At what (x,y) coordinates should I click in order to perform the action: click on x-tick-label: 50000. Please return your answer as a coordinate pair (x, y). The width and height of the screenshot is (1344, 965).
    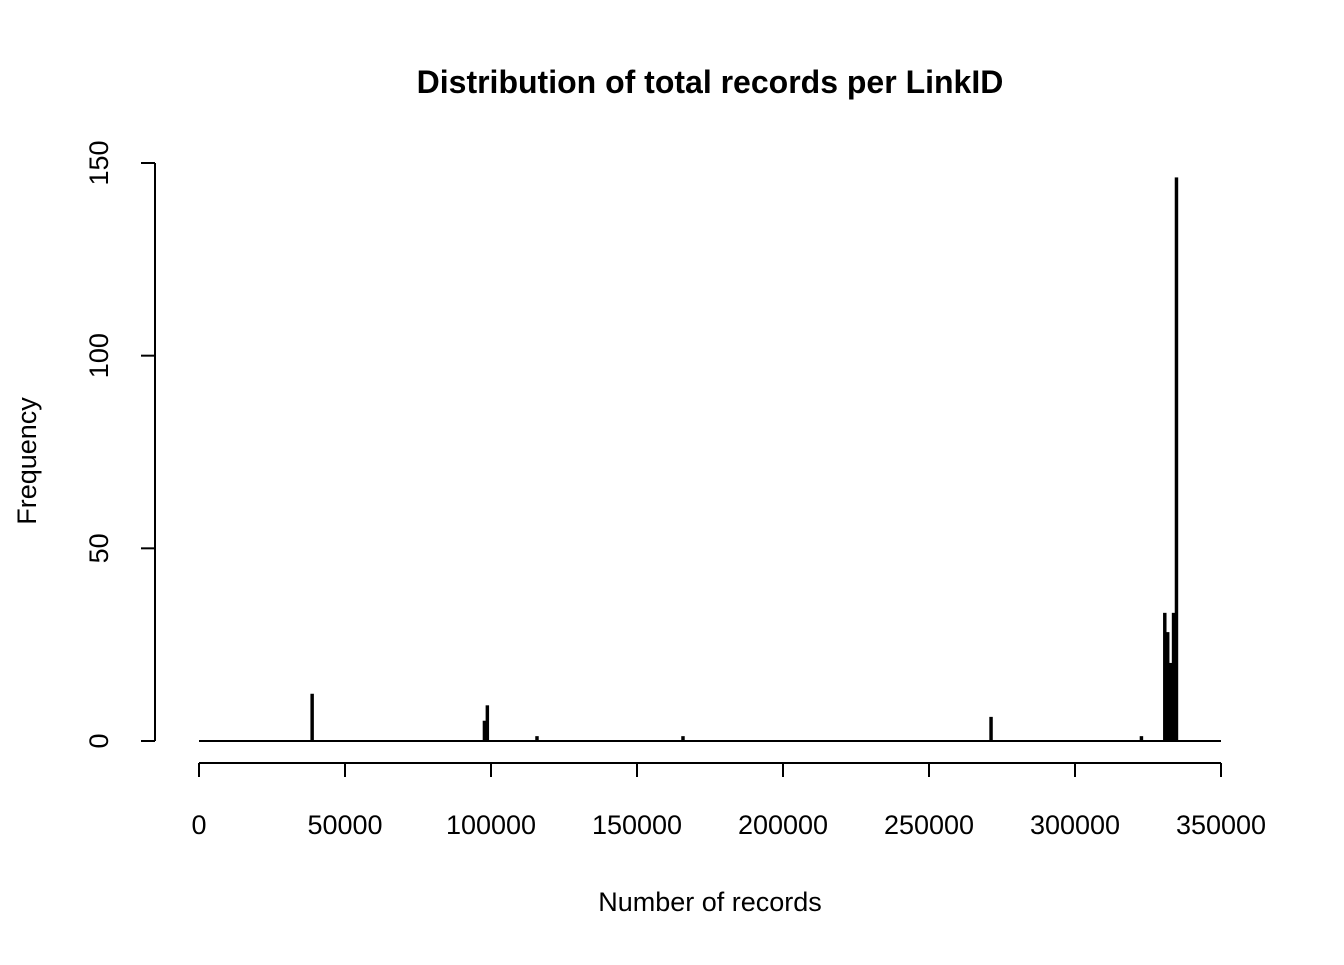
    Looking at the image, I should click on (344, 825).